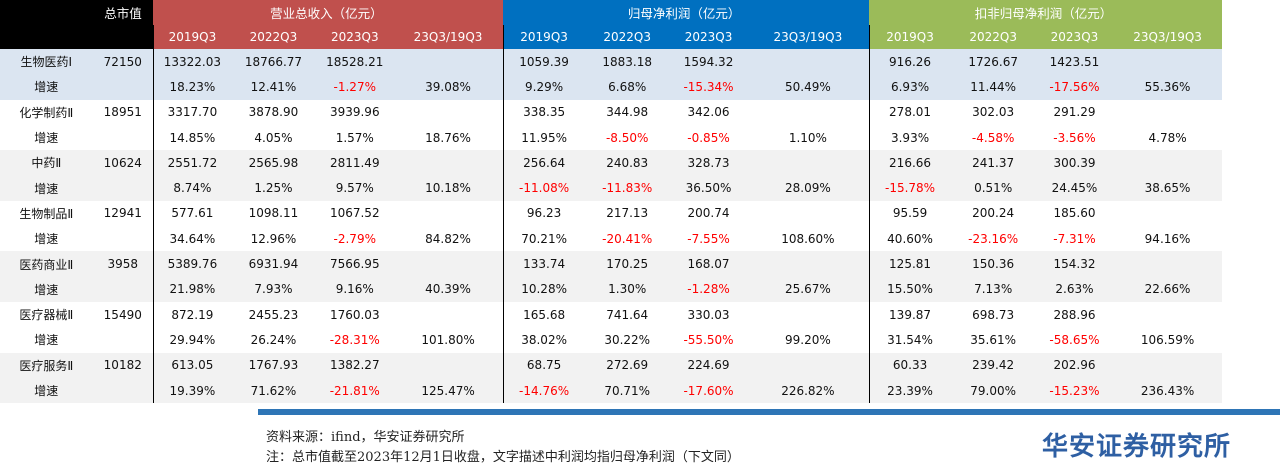 The height and width of the screenshot is (474, 1280). What do you see at coordinates (1076, 137) in the screenshot?
I see `growth-cell: -3.56%` at bounding box center [1076, 137].